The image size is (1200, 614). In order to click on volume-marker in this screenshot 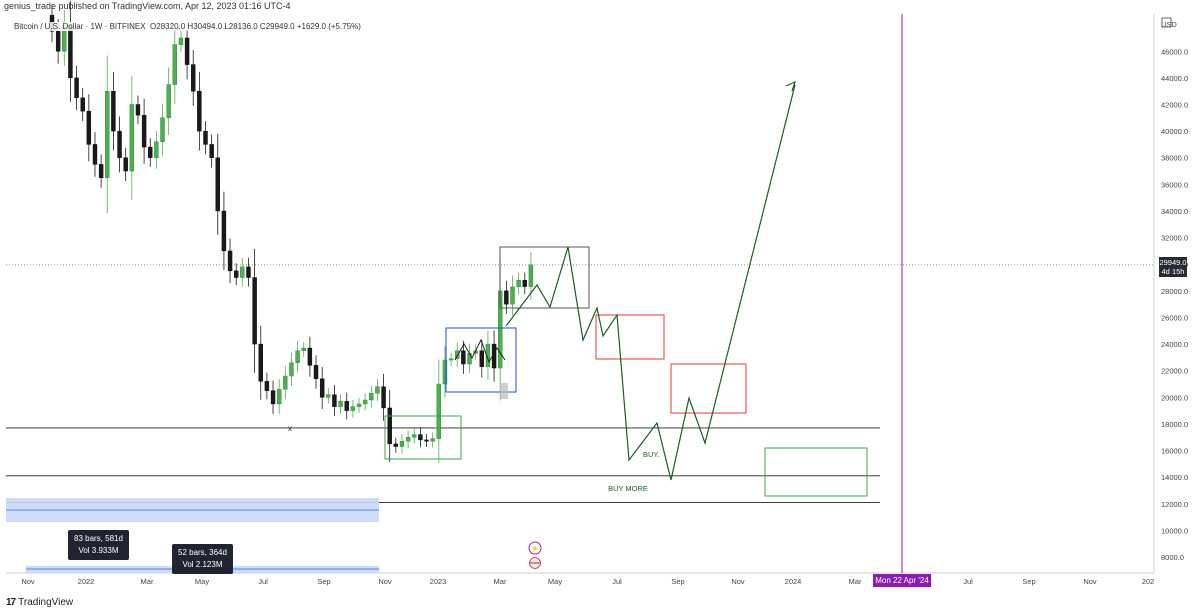, I will do `click(504, 391)`.